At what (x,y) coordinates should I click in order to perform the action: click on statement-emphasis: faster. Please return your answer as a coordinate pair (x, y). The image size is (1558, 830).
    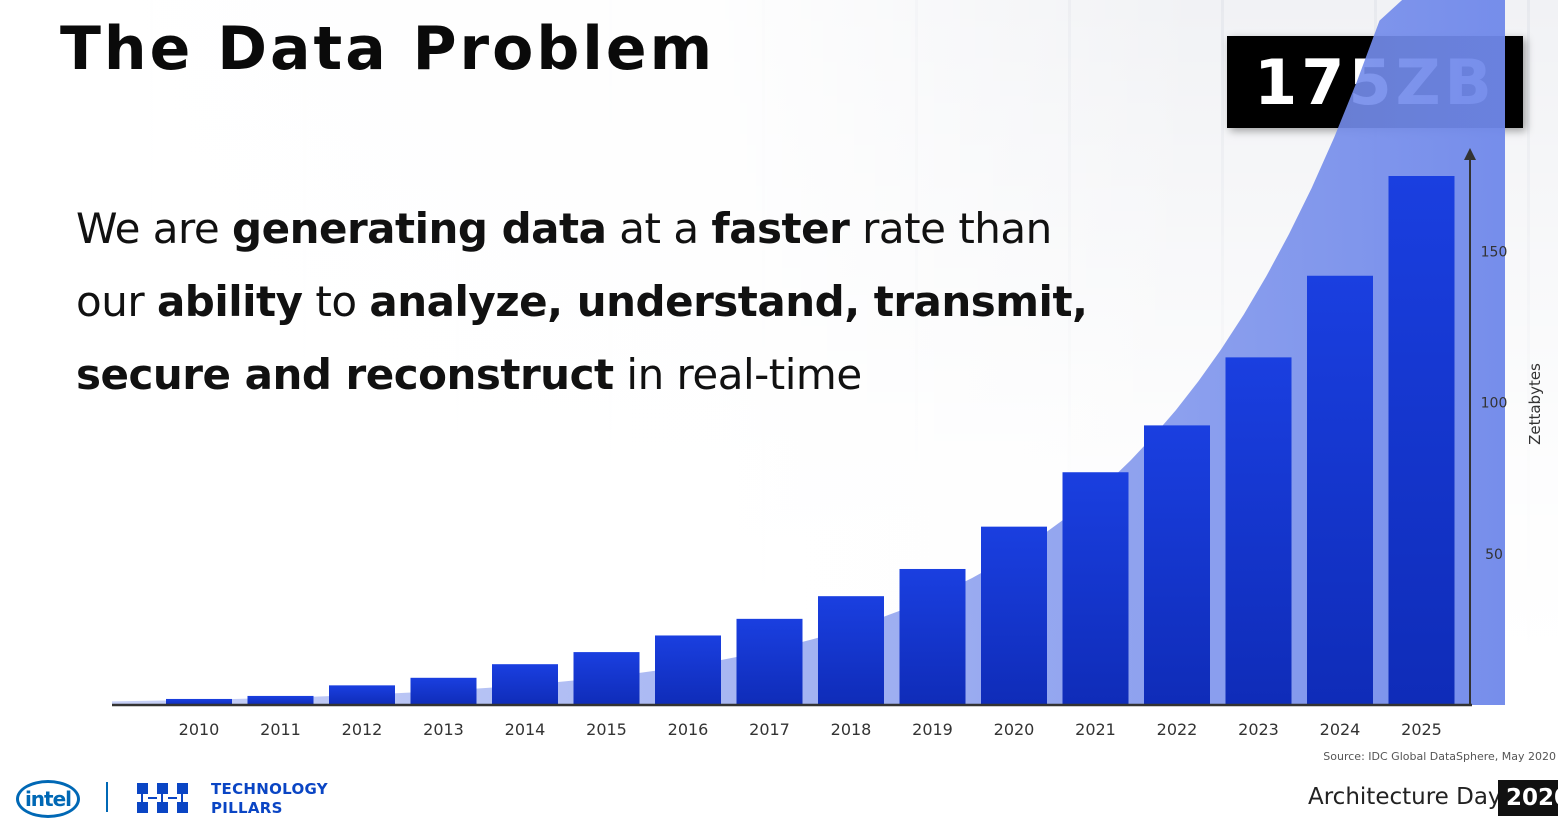
    Looking at the image, I should click on (780, 228).